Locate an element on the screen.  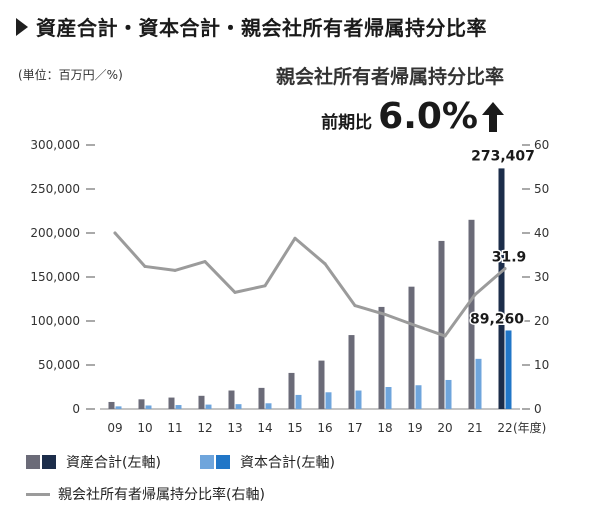
right-axis-tick-label: 60 is located at coordinates (541, 145).